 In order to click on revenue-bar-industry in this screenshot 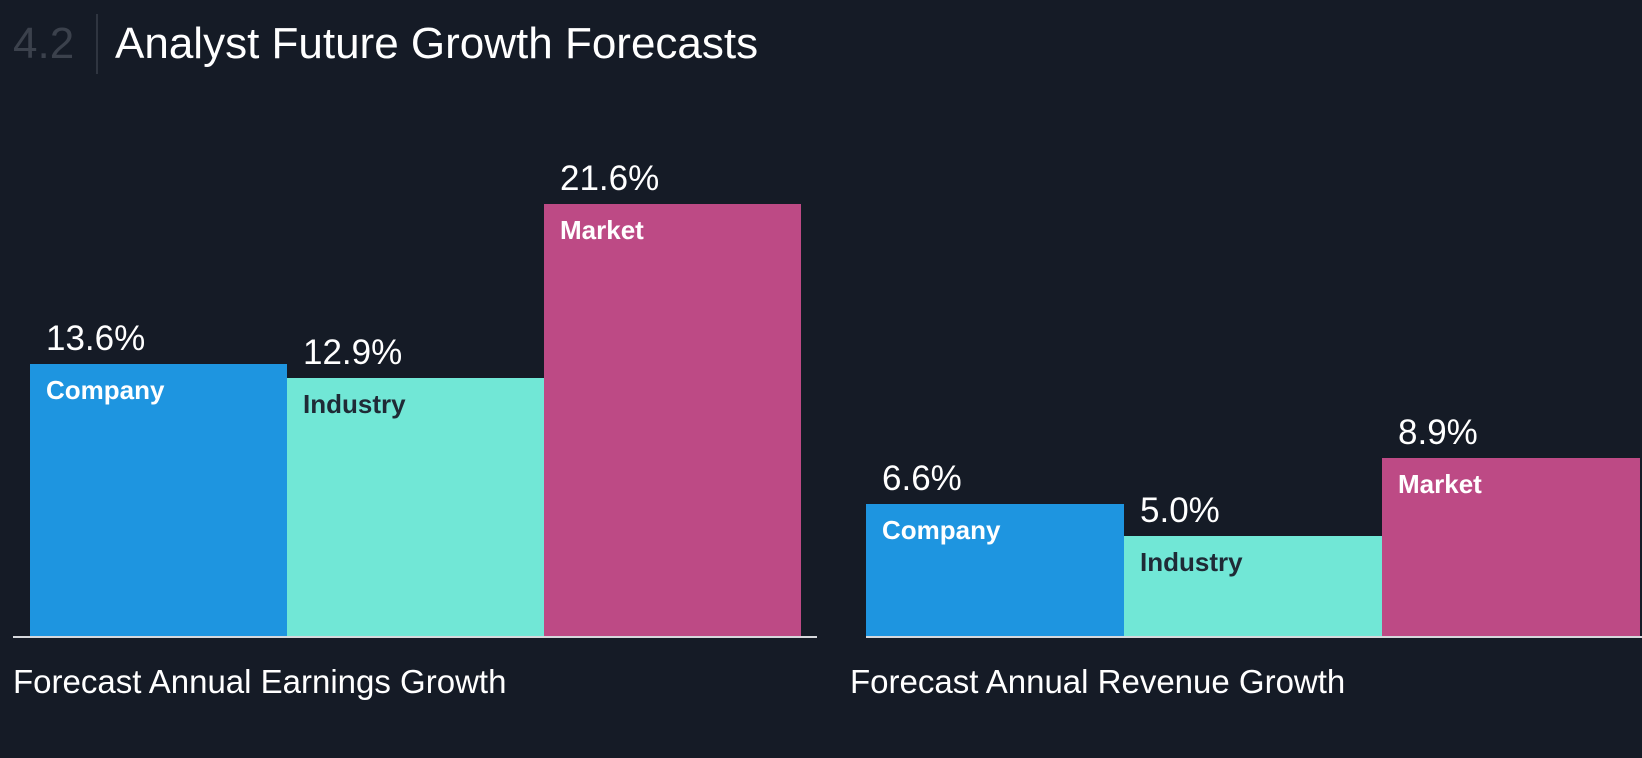, I will do `click(1253, 586)`.